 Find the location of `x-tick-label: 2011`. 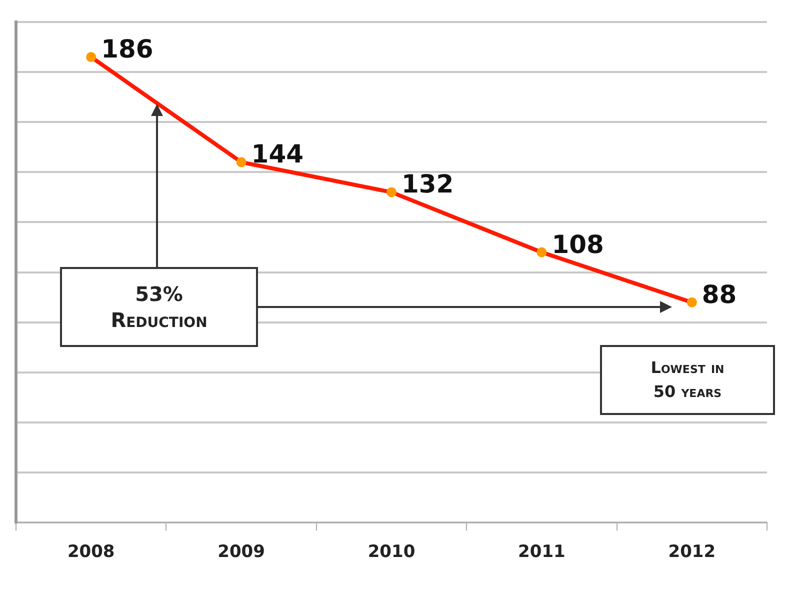

x-tick-label: 2011 is located at coordinates (542, 552).